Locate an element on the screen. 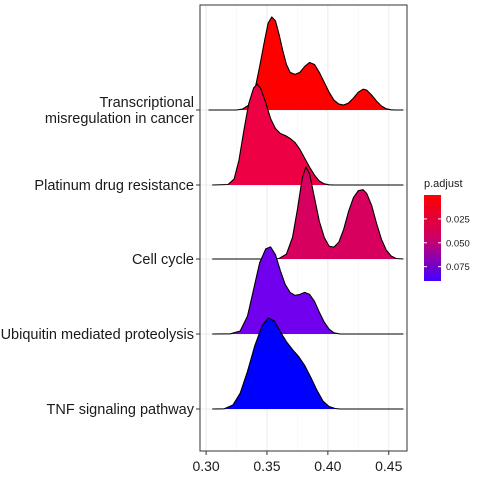  legend-tick-label: 0.025 is located at coordinates (458, 219).